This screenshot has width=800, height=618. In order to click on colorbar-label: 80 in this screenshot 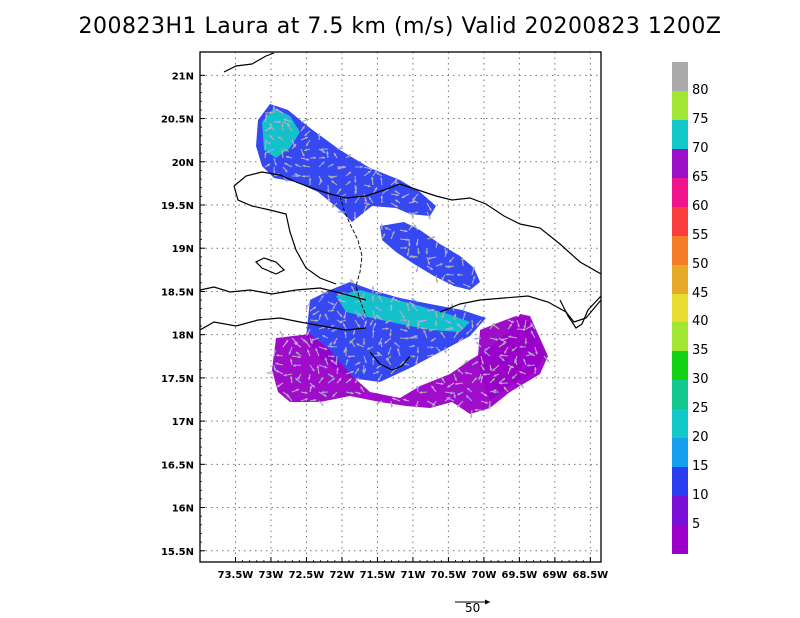, I will do `click(700, 90)`.